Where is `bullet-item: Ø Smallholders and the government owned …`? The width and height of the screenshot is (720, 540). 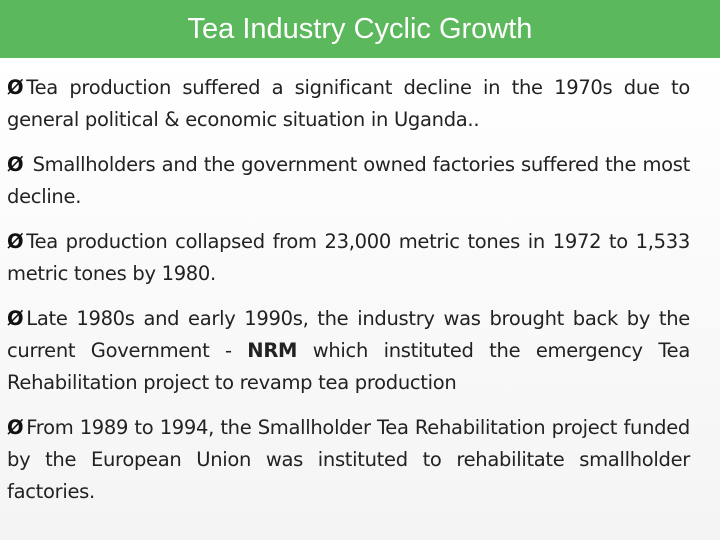 bullet-item: Ø Smallholders and the government owned … is located at coordinates (348, 181).